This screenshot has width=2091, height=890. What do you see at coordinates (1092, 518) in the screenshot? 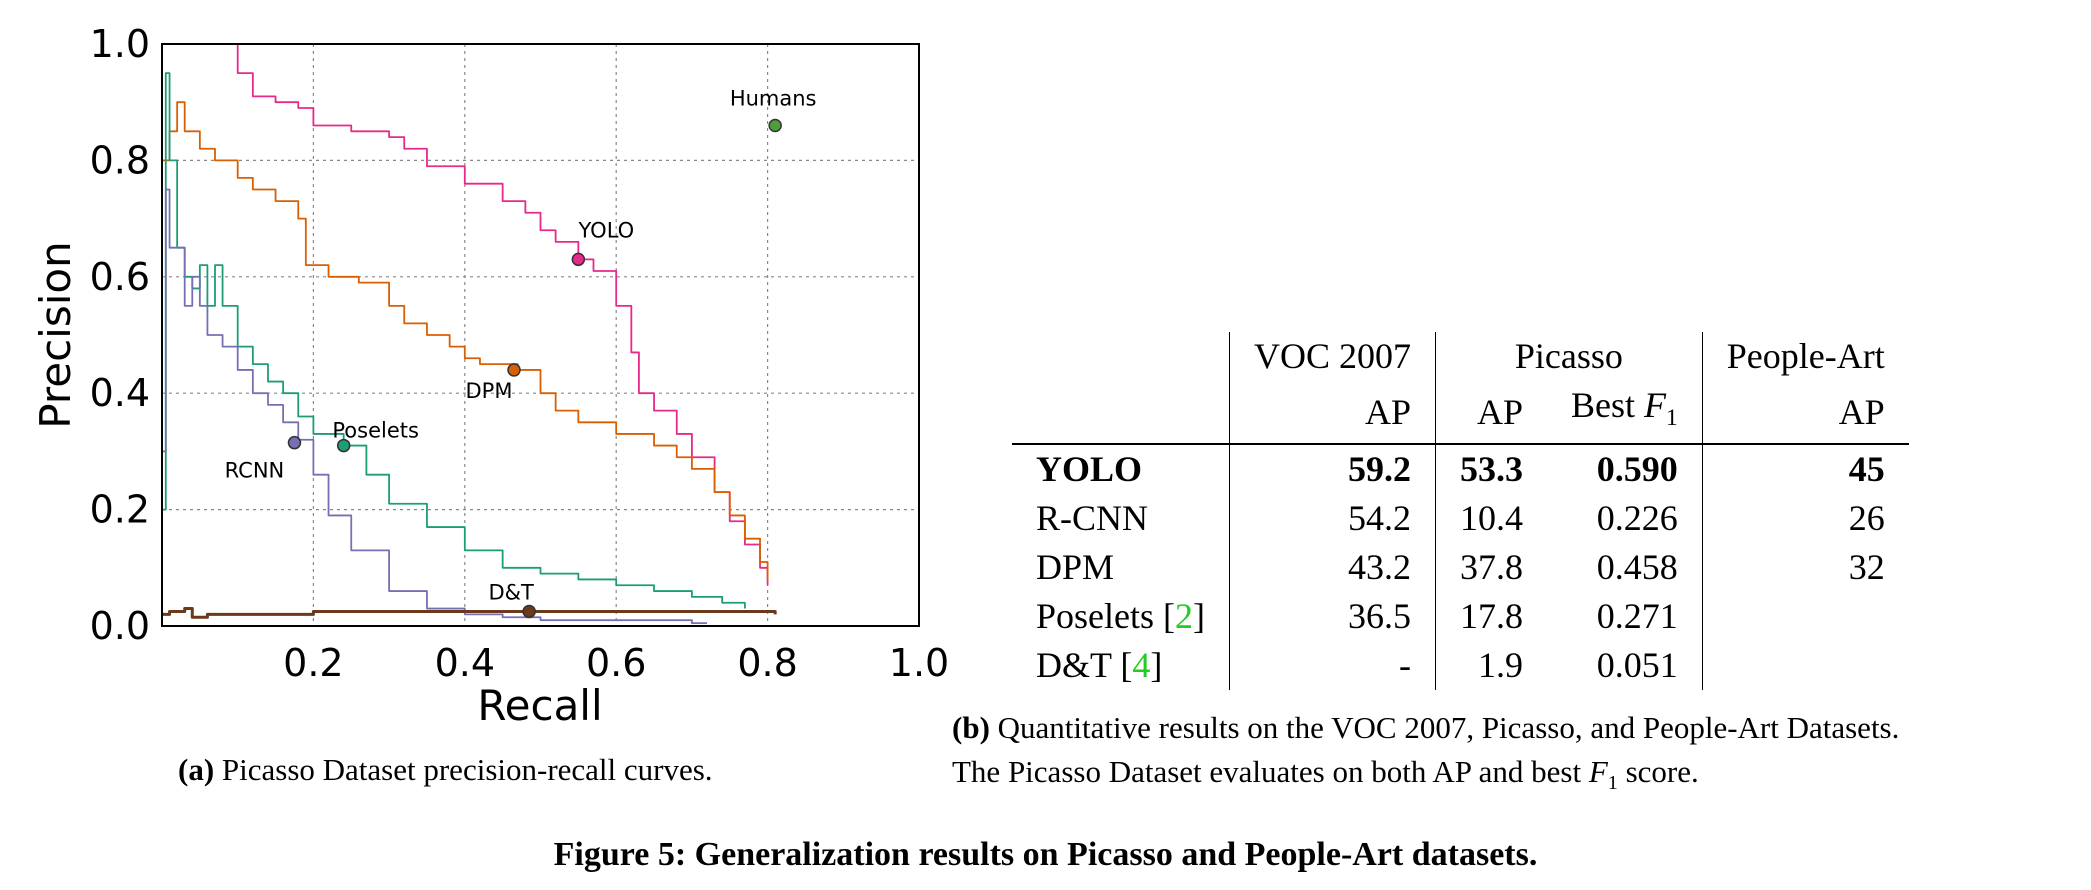
I see `method-name: R-CNN` at bounding box center [1092, 518].